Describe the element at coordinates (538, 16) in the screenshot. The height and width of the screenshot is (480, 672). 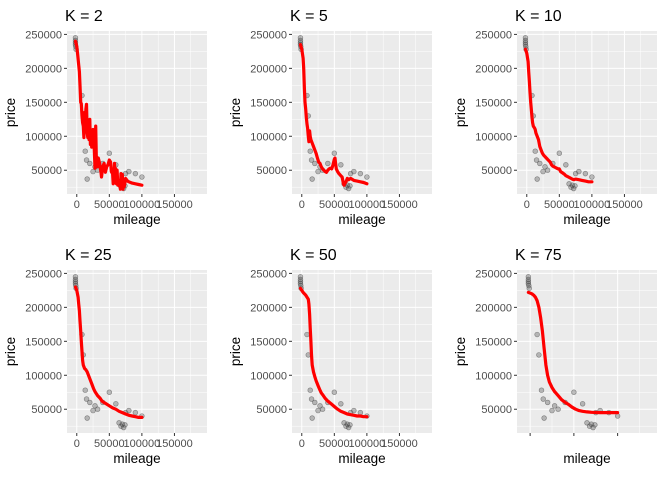
I see `panel-title: K = 10` at that location.